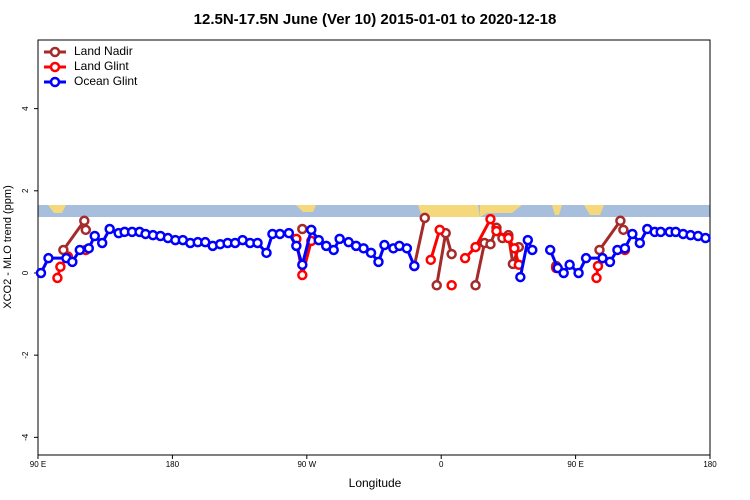  What do you see at coordinates (306, 464) in the screenshot?
I see `x-tick-label: 90 W` at bounding box center [306, 464].